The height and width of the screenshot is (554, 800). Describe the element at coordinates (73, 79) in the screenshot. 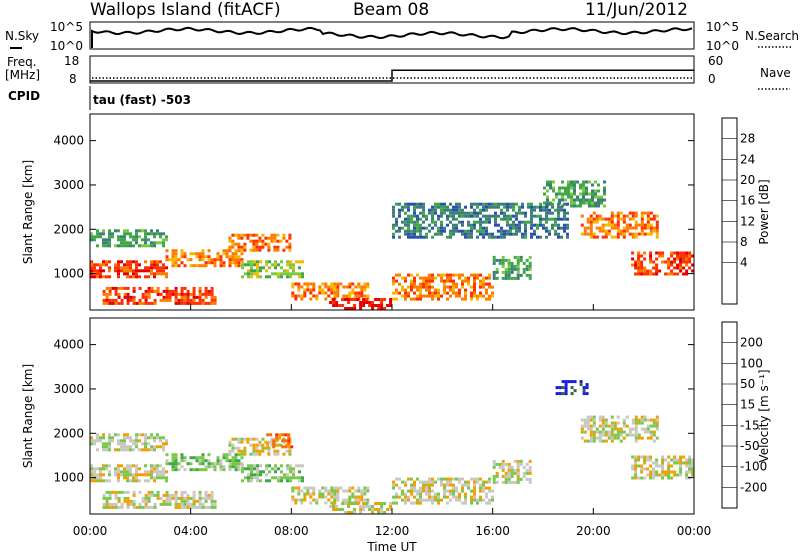

I see `freq-tick-bottom: 8` at that location.